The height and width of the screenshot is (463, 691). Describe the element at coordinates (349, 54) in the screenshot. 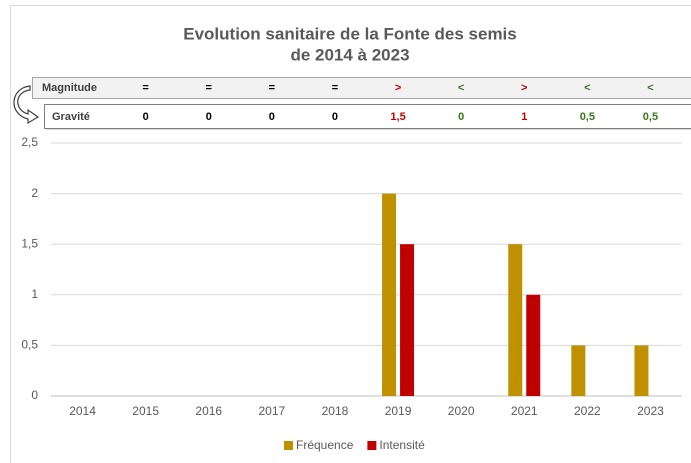

I see `chart-subtitle: de 2014 à 2023` at that location.